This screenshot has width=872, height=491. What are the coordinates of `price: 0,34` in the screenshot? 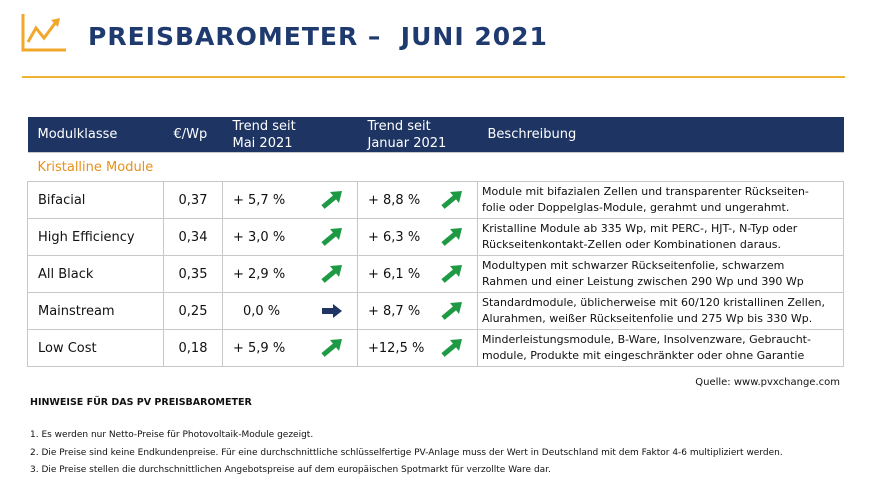 It's located at (193, 237).